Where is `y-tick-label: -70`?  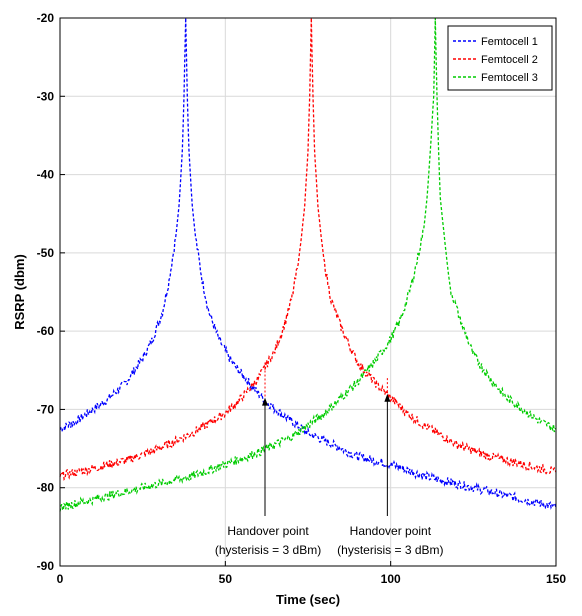 y-tick-label: -70 is located at coordinates (46, 409).